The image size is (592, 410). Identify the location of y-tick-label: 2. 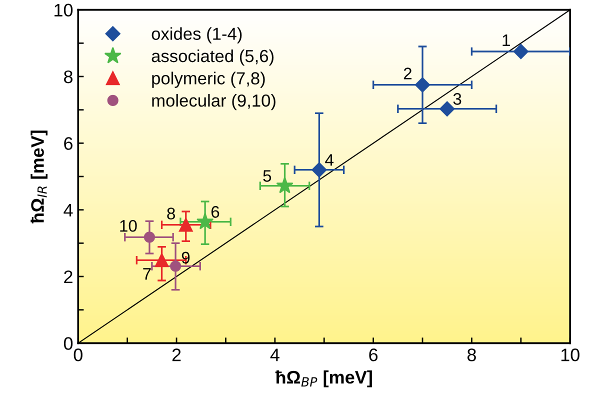
(68, 277).